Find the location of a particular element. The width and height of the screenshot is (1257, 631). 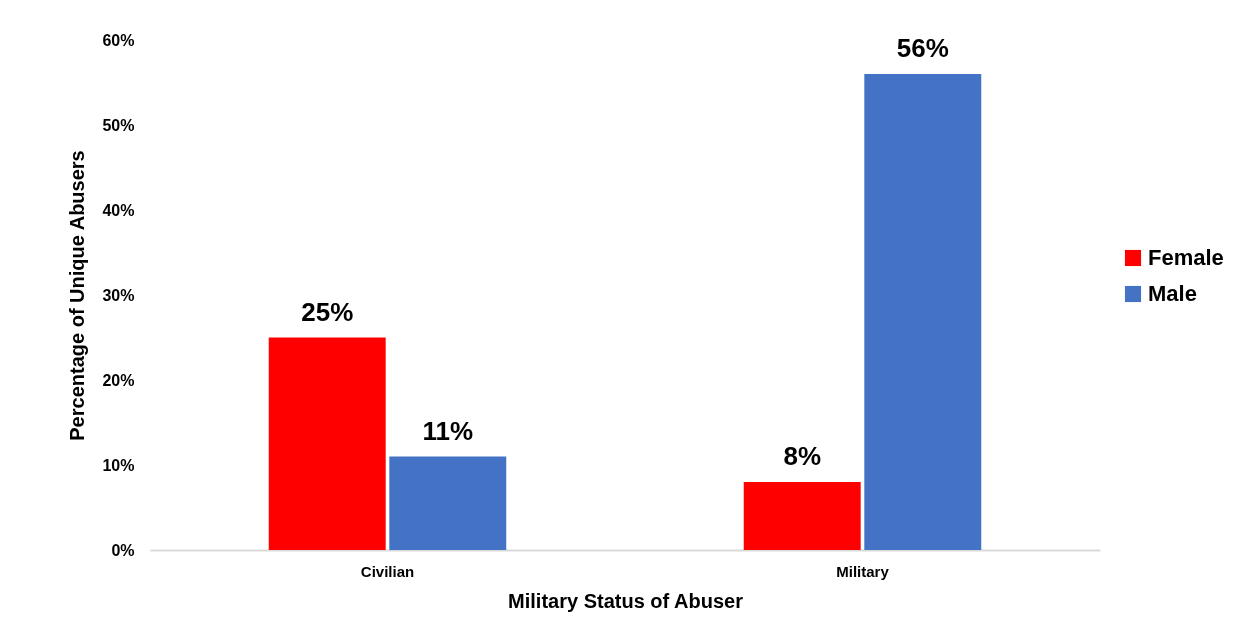

y-tick-label: 40% is located at coordinates (118, 210).